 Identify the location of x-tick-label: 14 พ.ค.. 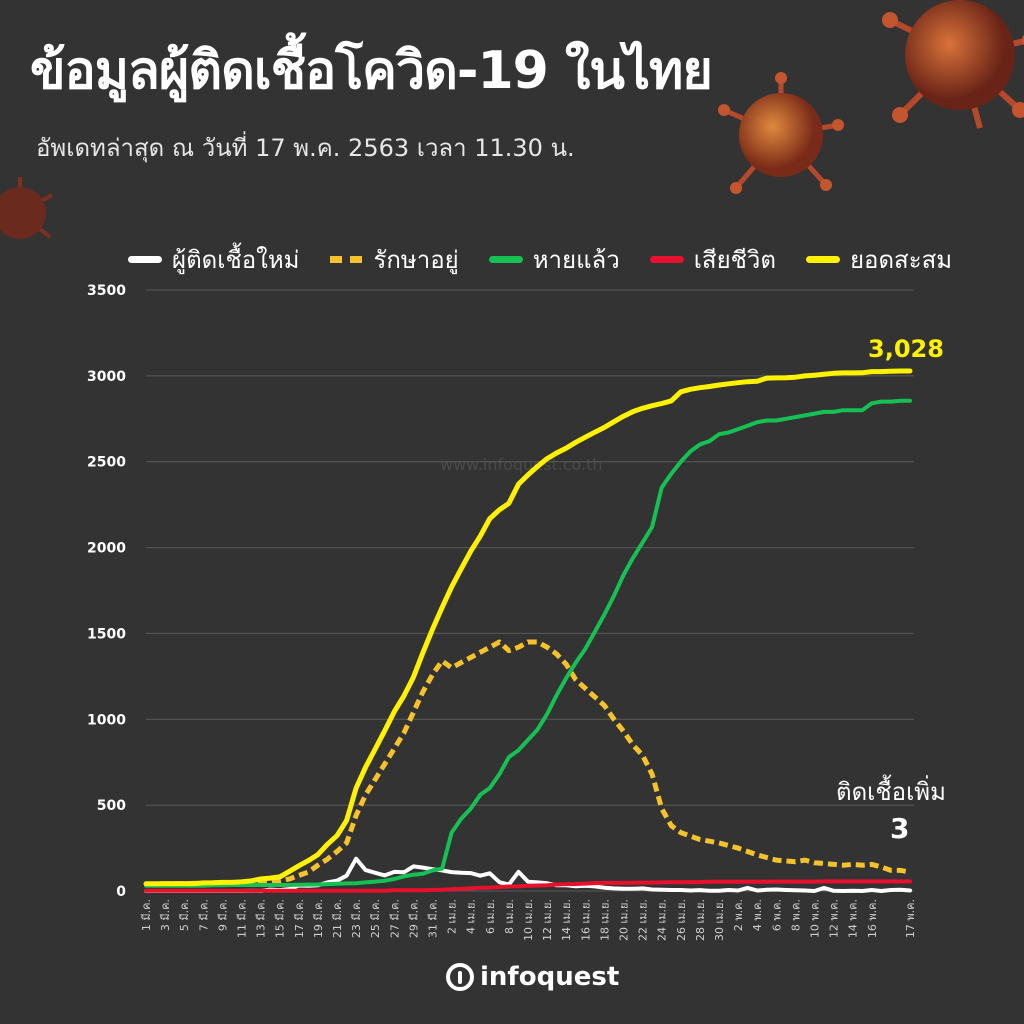
(853, 918).